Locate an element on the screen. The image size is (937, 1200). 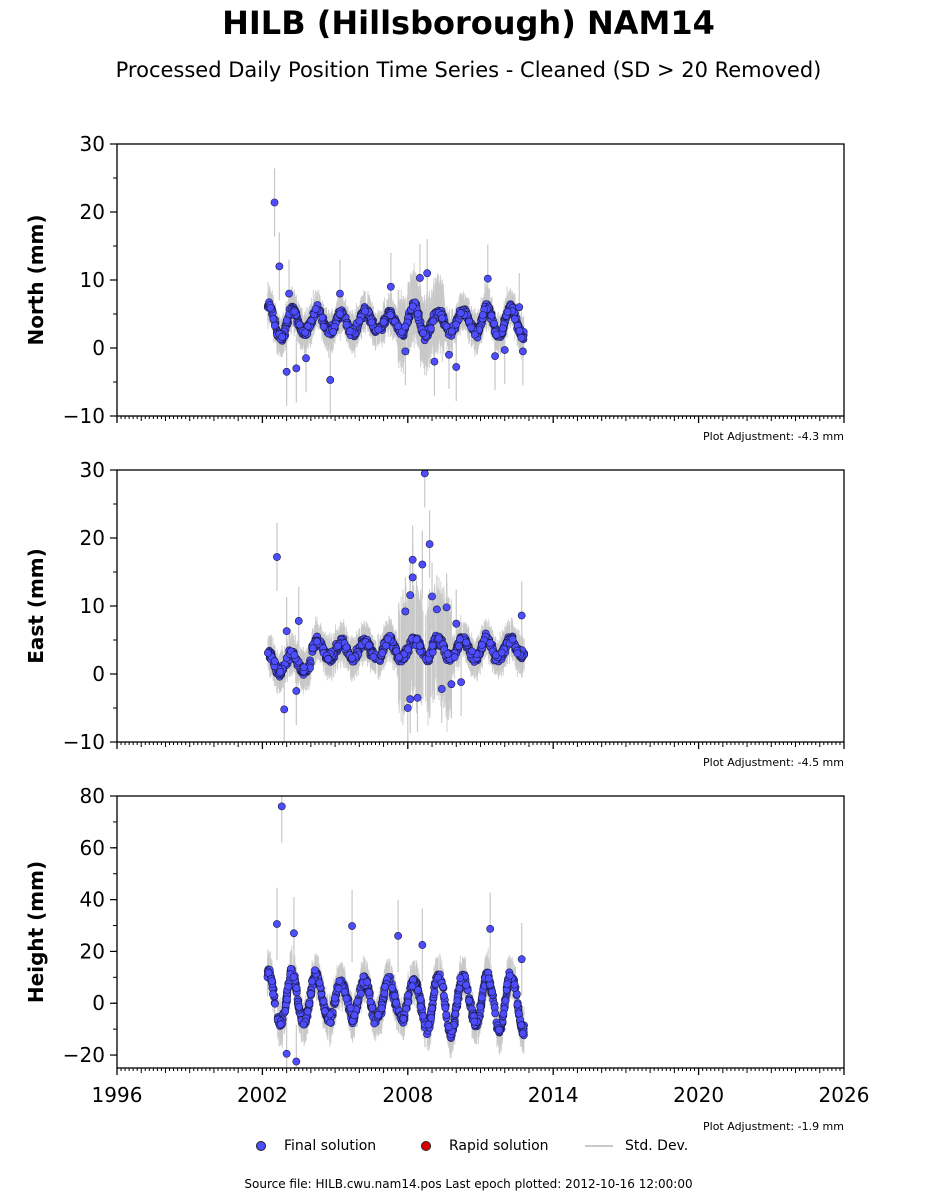
y-axis-label: North (mm) is located at coordinates (36, 279).